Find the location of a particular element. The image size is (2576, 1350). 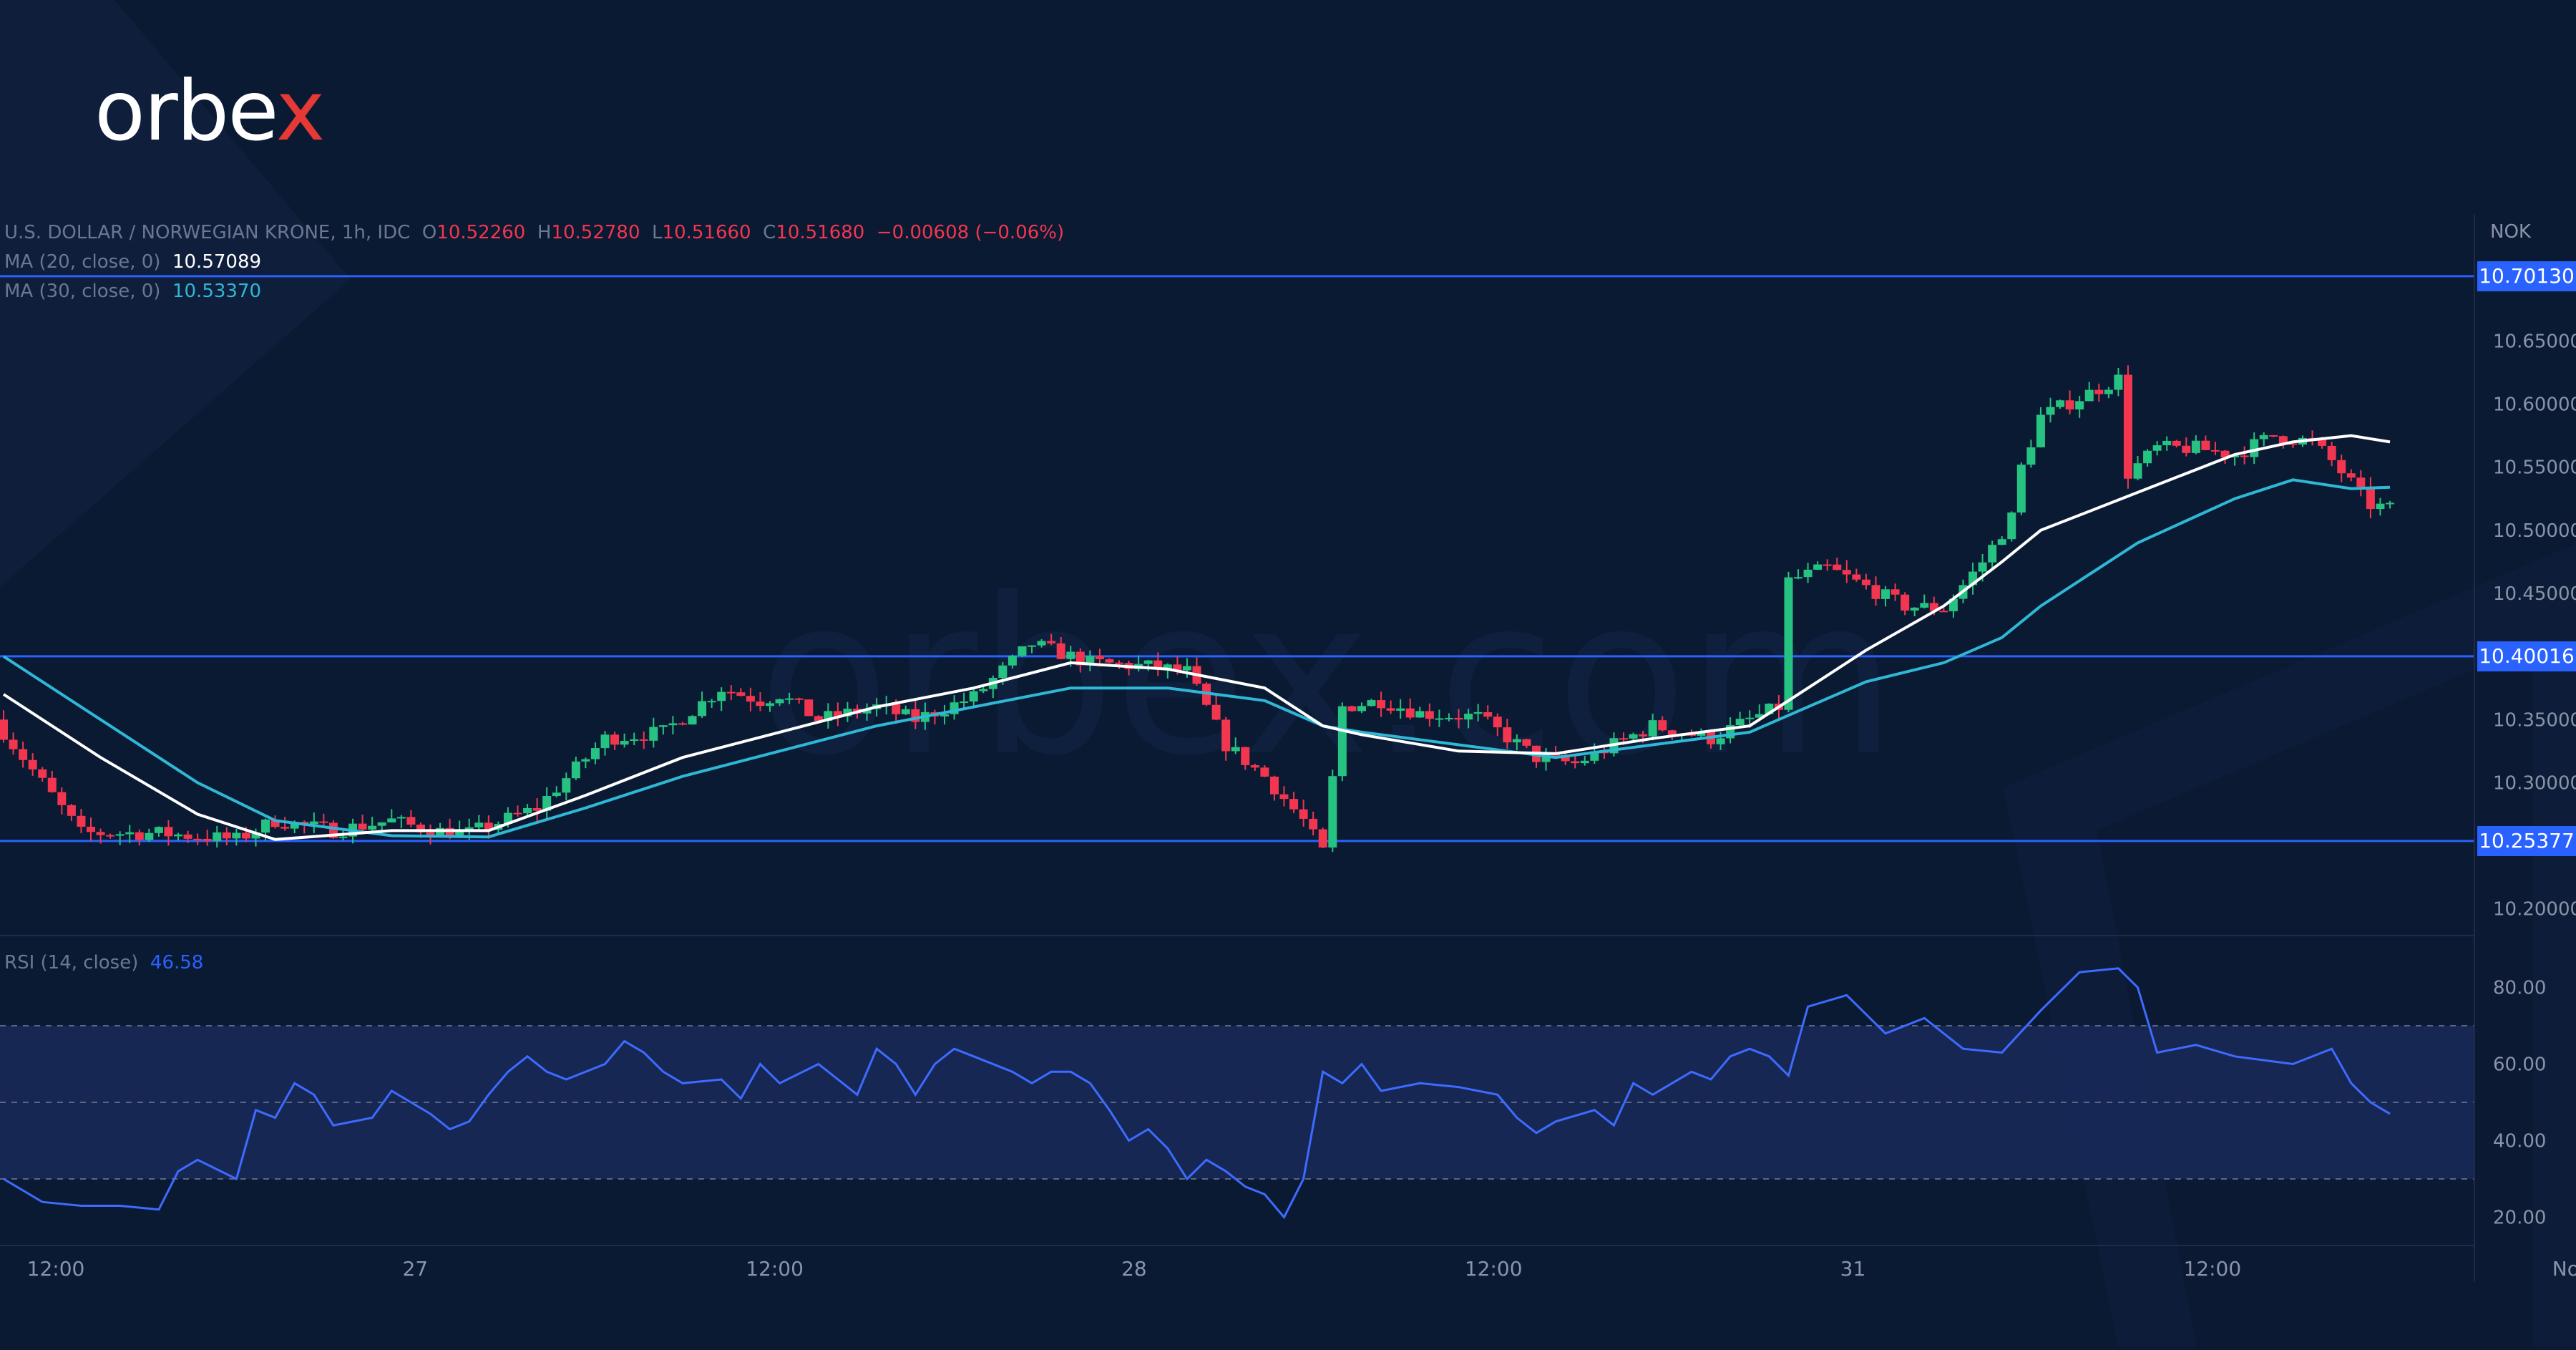

ma20-legend: MA (20, close, 0) 10.57089 is located at coordinates (132, 262).